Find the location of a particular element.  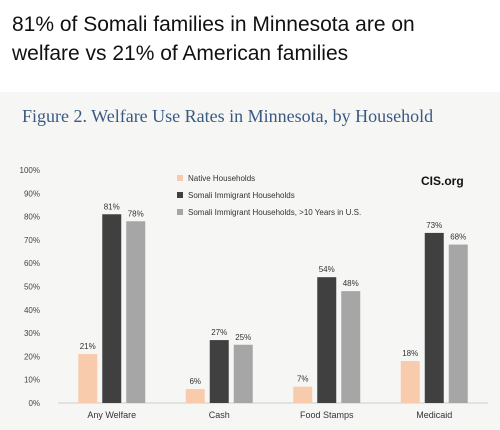

category-label: Food Stamps is located at coordinates (327, 415).